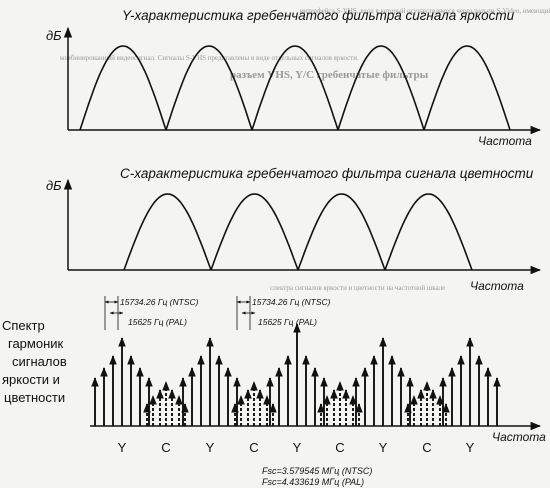  What do you see at coordinates (39, 361) in the screenshot?
I see `spectrum-label-line: сигналов` at bounding box center [39, 361].